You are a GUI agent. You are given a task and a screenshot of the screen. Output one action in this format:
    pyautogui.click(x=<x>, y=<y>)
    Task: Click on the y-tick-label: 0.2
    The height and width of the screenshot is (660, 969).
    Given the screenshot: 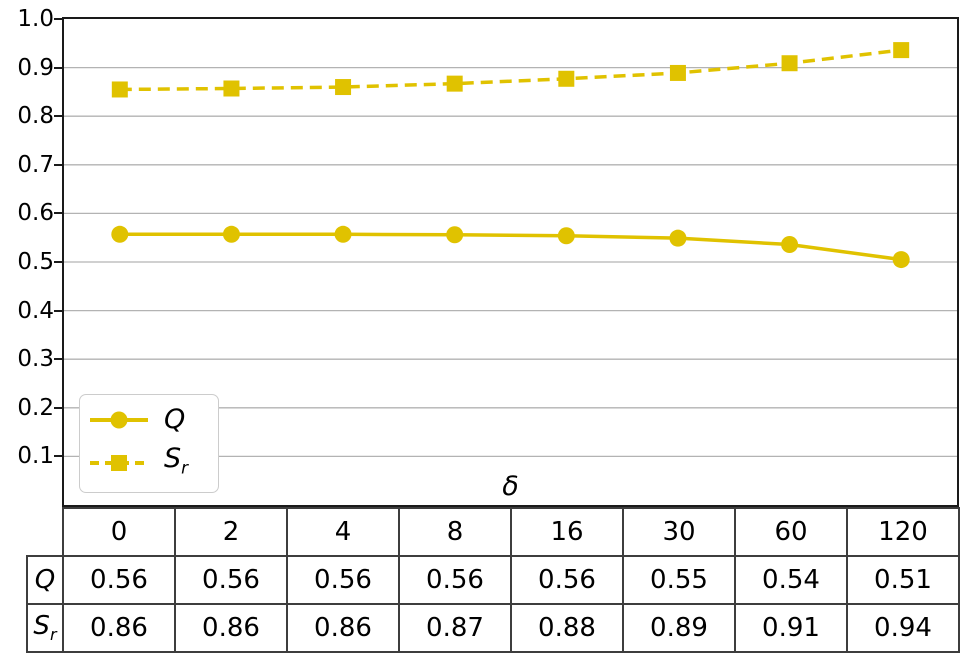 What is the action you would take?
    pyautogui.click(x=35, y=407)
    